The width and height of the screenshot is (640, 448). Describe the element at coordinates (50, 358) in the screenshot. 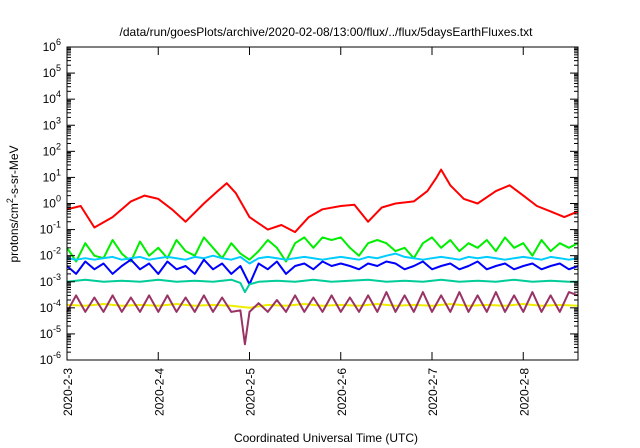

I see `y-tick-label: 10⁻⁶` at that location.